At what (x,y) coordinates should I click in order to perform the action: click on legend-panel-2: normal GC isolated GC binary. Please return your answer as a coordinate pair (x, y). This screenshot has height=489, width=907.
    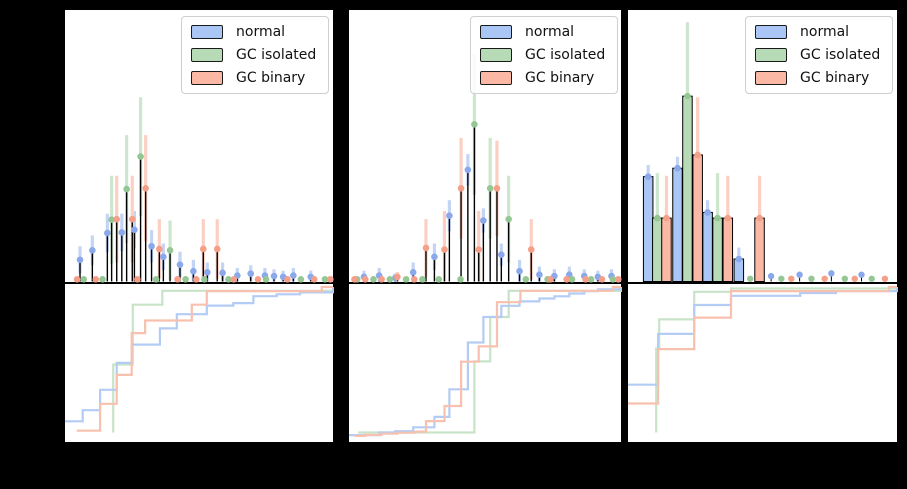
    Looking at the image, I should click on (544, 55).